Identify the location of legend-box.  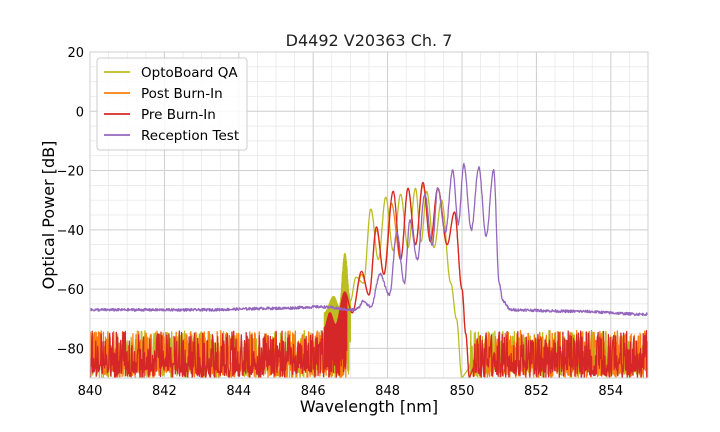
(172, 104).